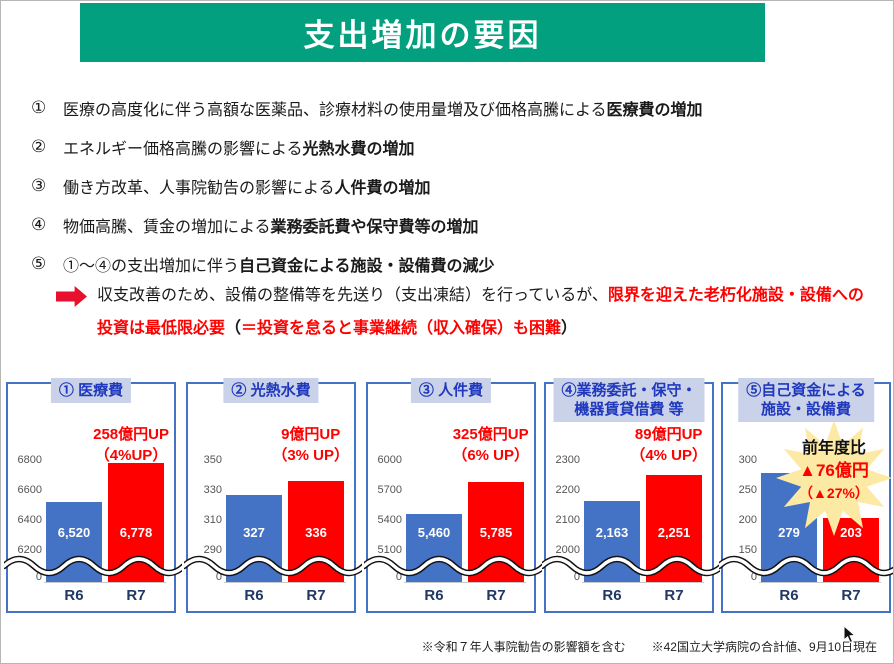  I want to click on y-tick-label: 6800, so click(29, 460).